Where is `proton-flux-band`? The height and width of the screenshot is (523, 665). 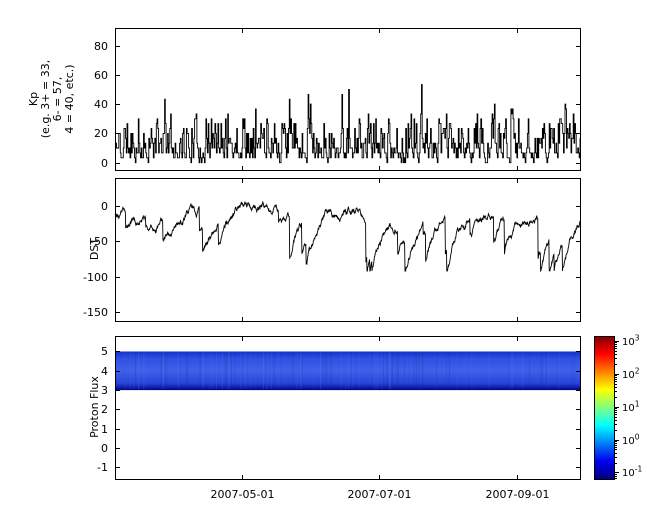 proton-flux-band is located at coordinates (348, 371).